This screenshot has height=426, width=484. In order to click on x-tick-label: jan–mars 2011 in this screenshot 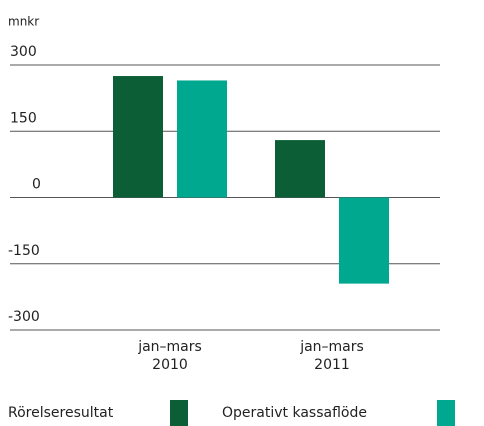, I will do `click(332, 356)`.